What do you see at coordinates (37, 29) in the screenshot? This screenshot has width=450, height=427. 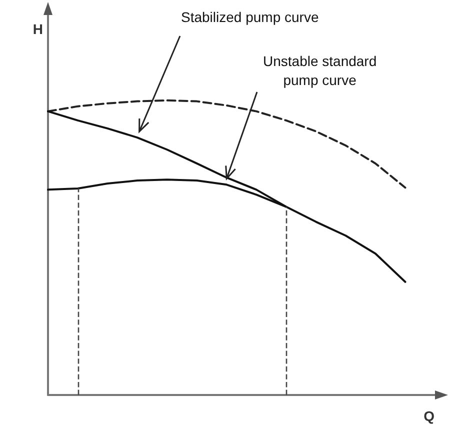 I see `y-axis-title: H` at bounding box center [37, 29].